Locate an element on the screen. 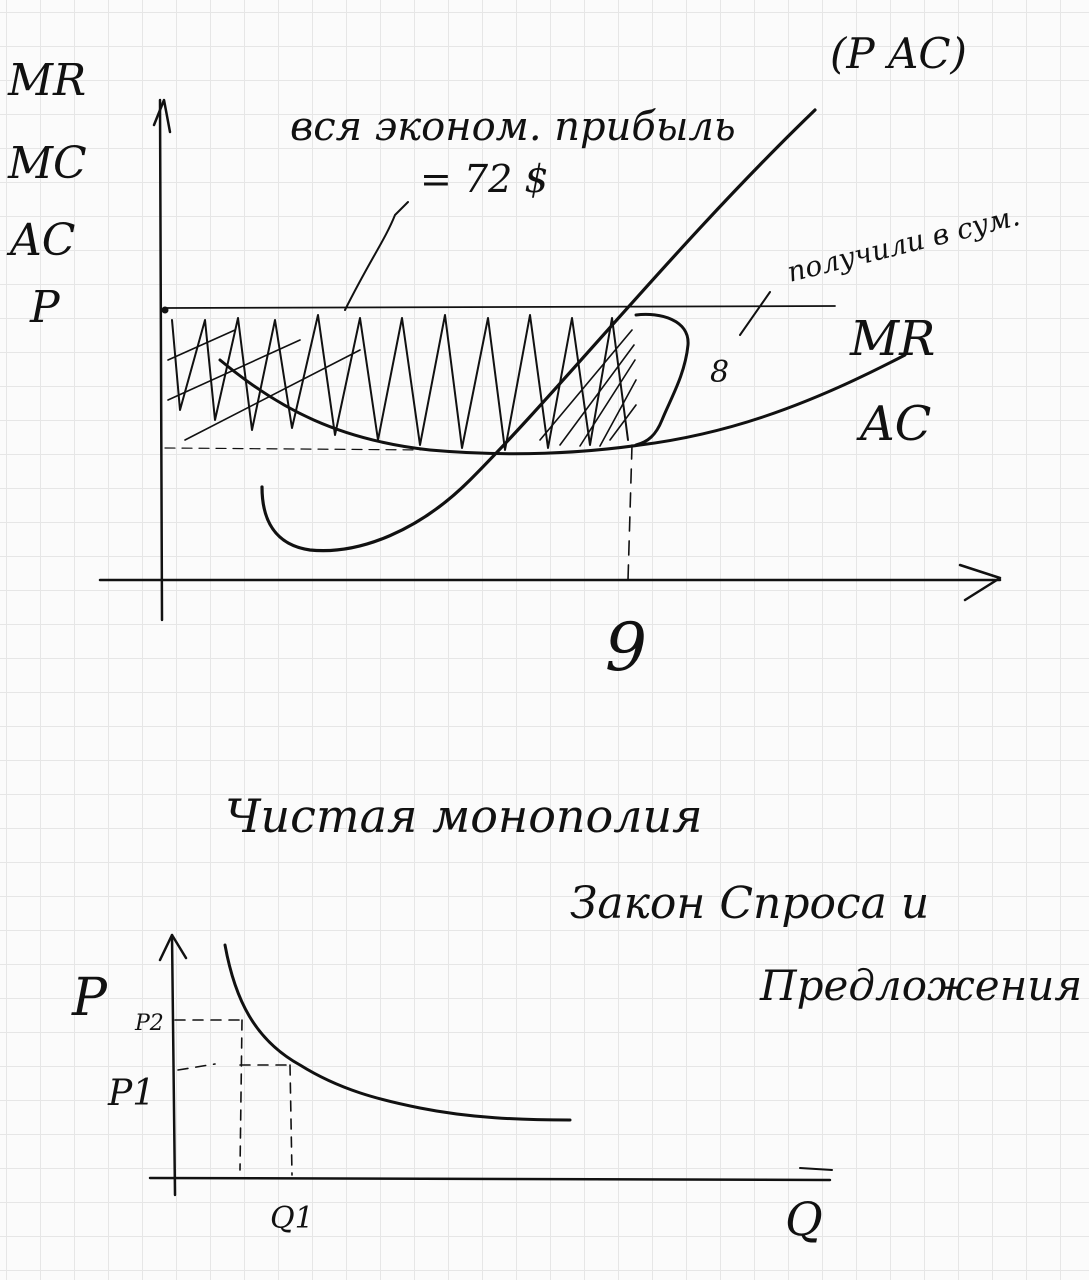  annotation-received: получили в сум. is located at coordinates (903, 244).